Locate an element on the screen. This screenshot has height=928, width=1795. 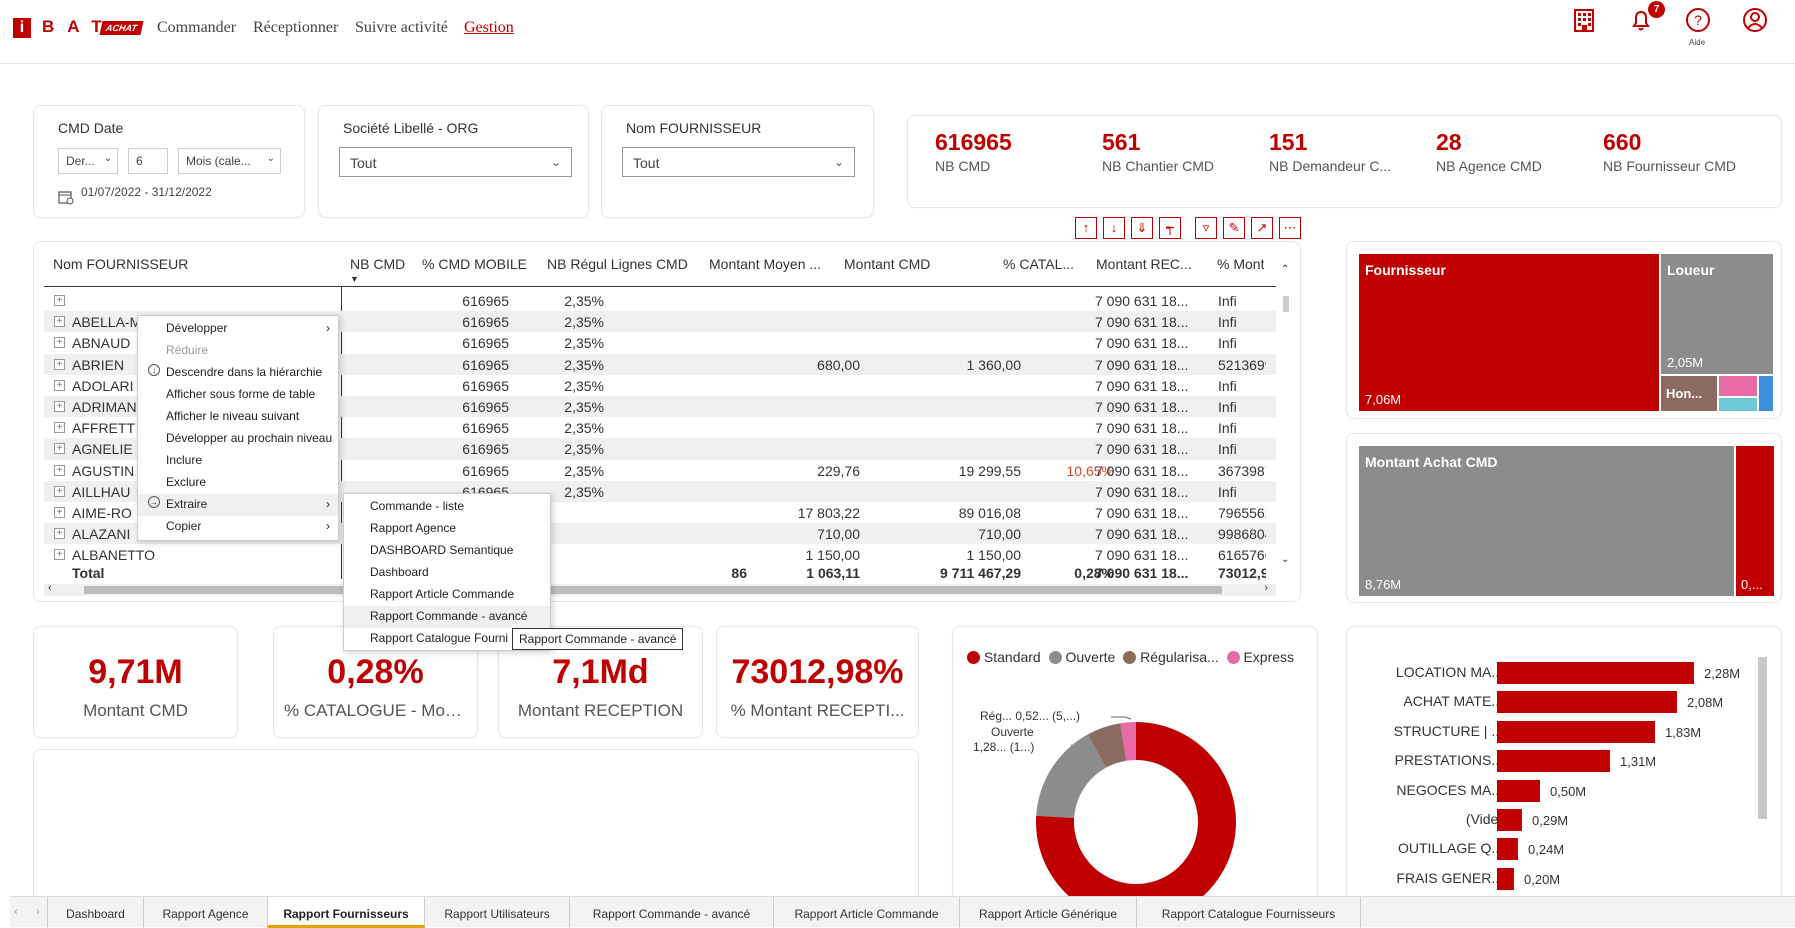
horizontal-scrollbar: ‹ › is located at coordinates (660, 589).